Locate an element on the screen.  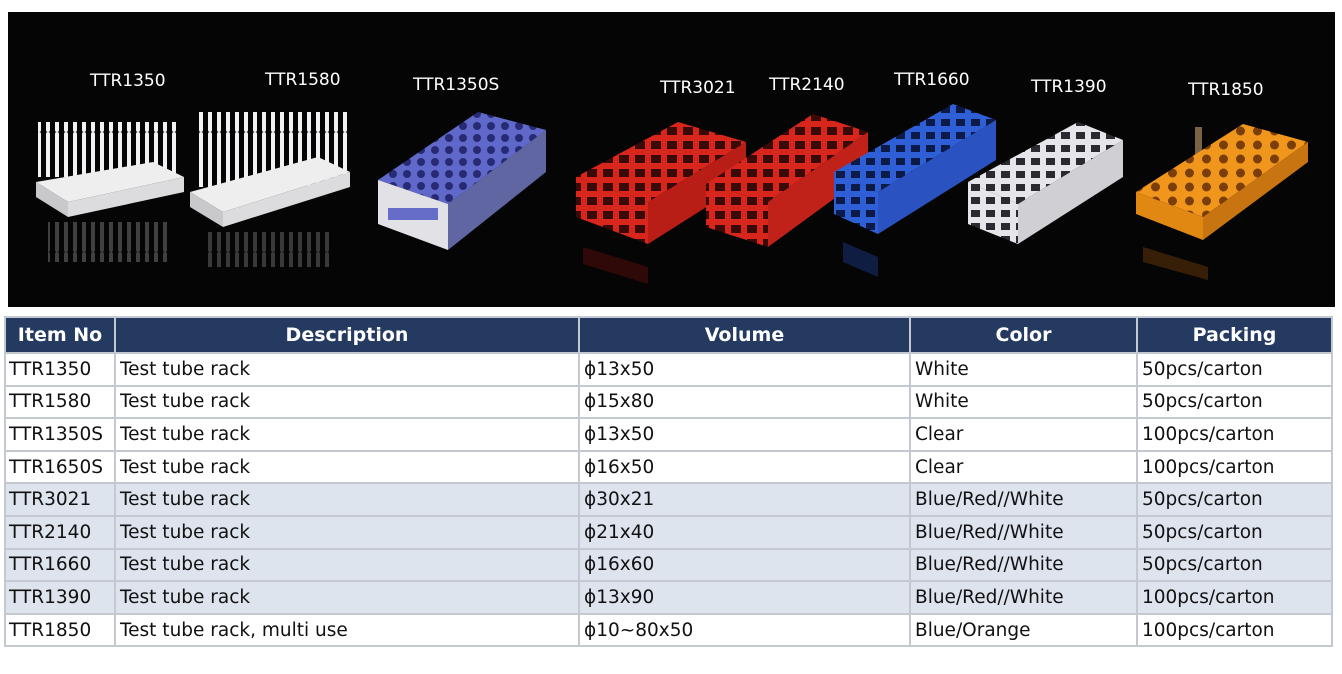
cell-item-no: TTR2140 is located at coordinates (60, 532).